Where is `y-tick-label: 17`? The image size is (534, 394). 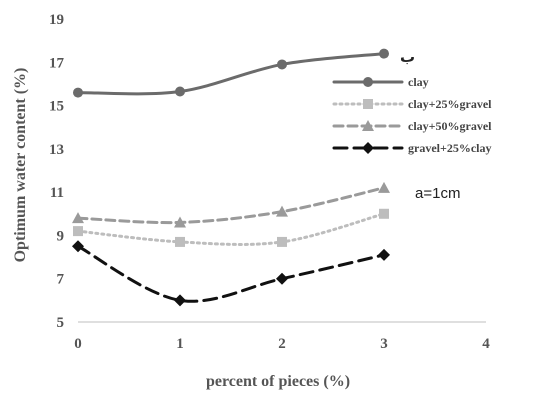
y-tick-label: 17 is located at coordinates (57, 63).